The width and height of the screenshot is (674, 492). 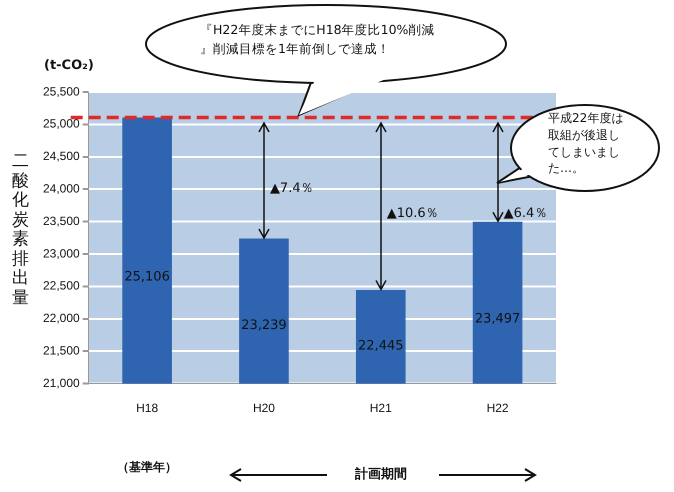 What do you see at coordinates (292, 189) in the screenshot?
I see `annotation: ▲7.4％` at bounding box center [292, 189].